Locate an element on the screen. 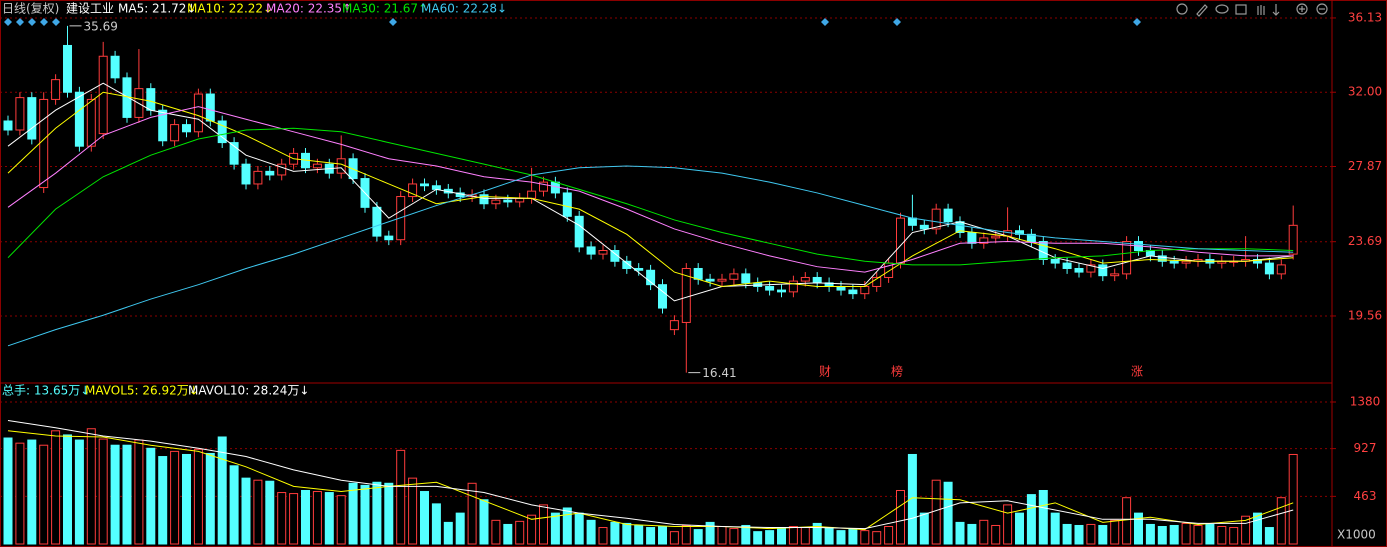  max-label: 35.69 is located at coordinates (101, 26).